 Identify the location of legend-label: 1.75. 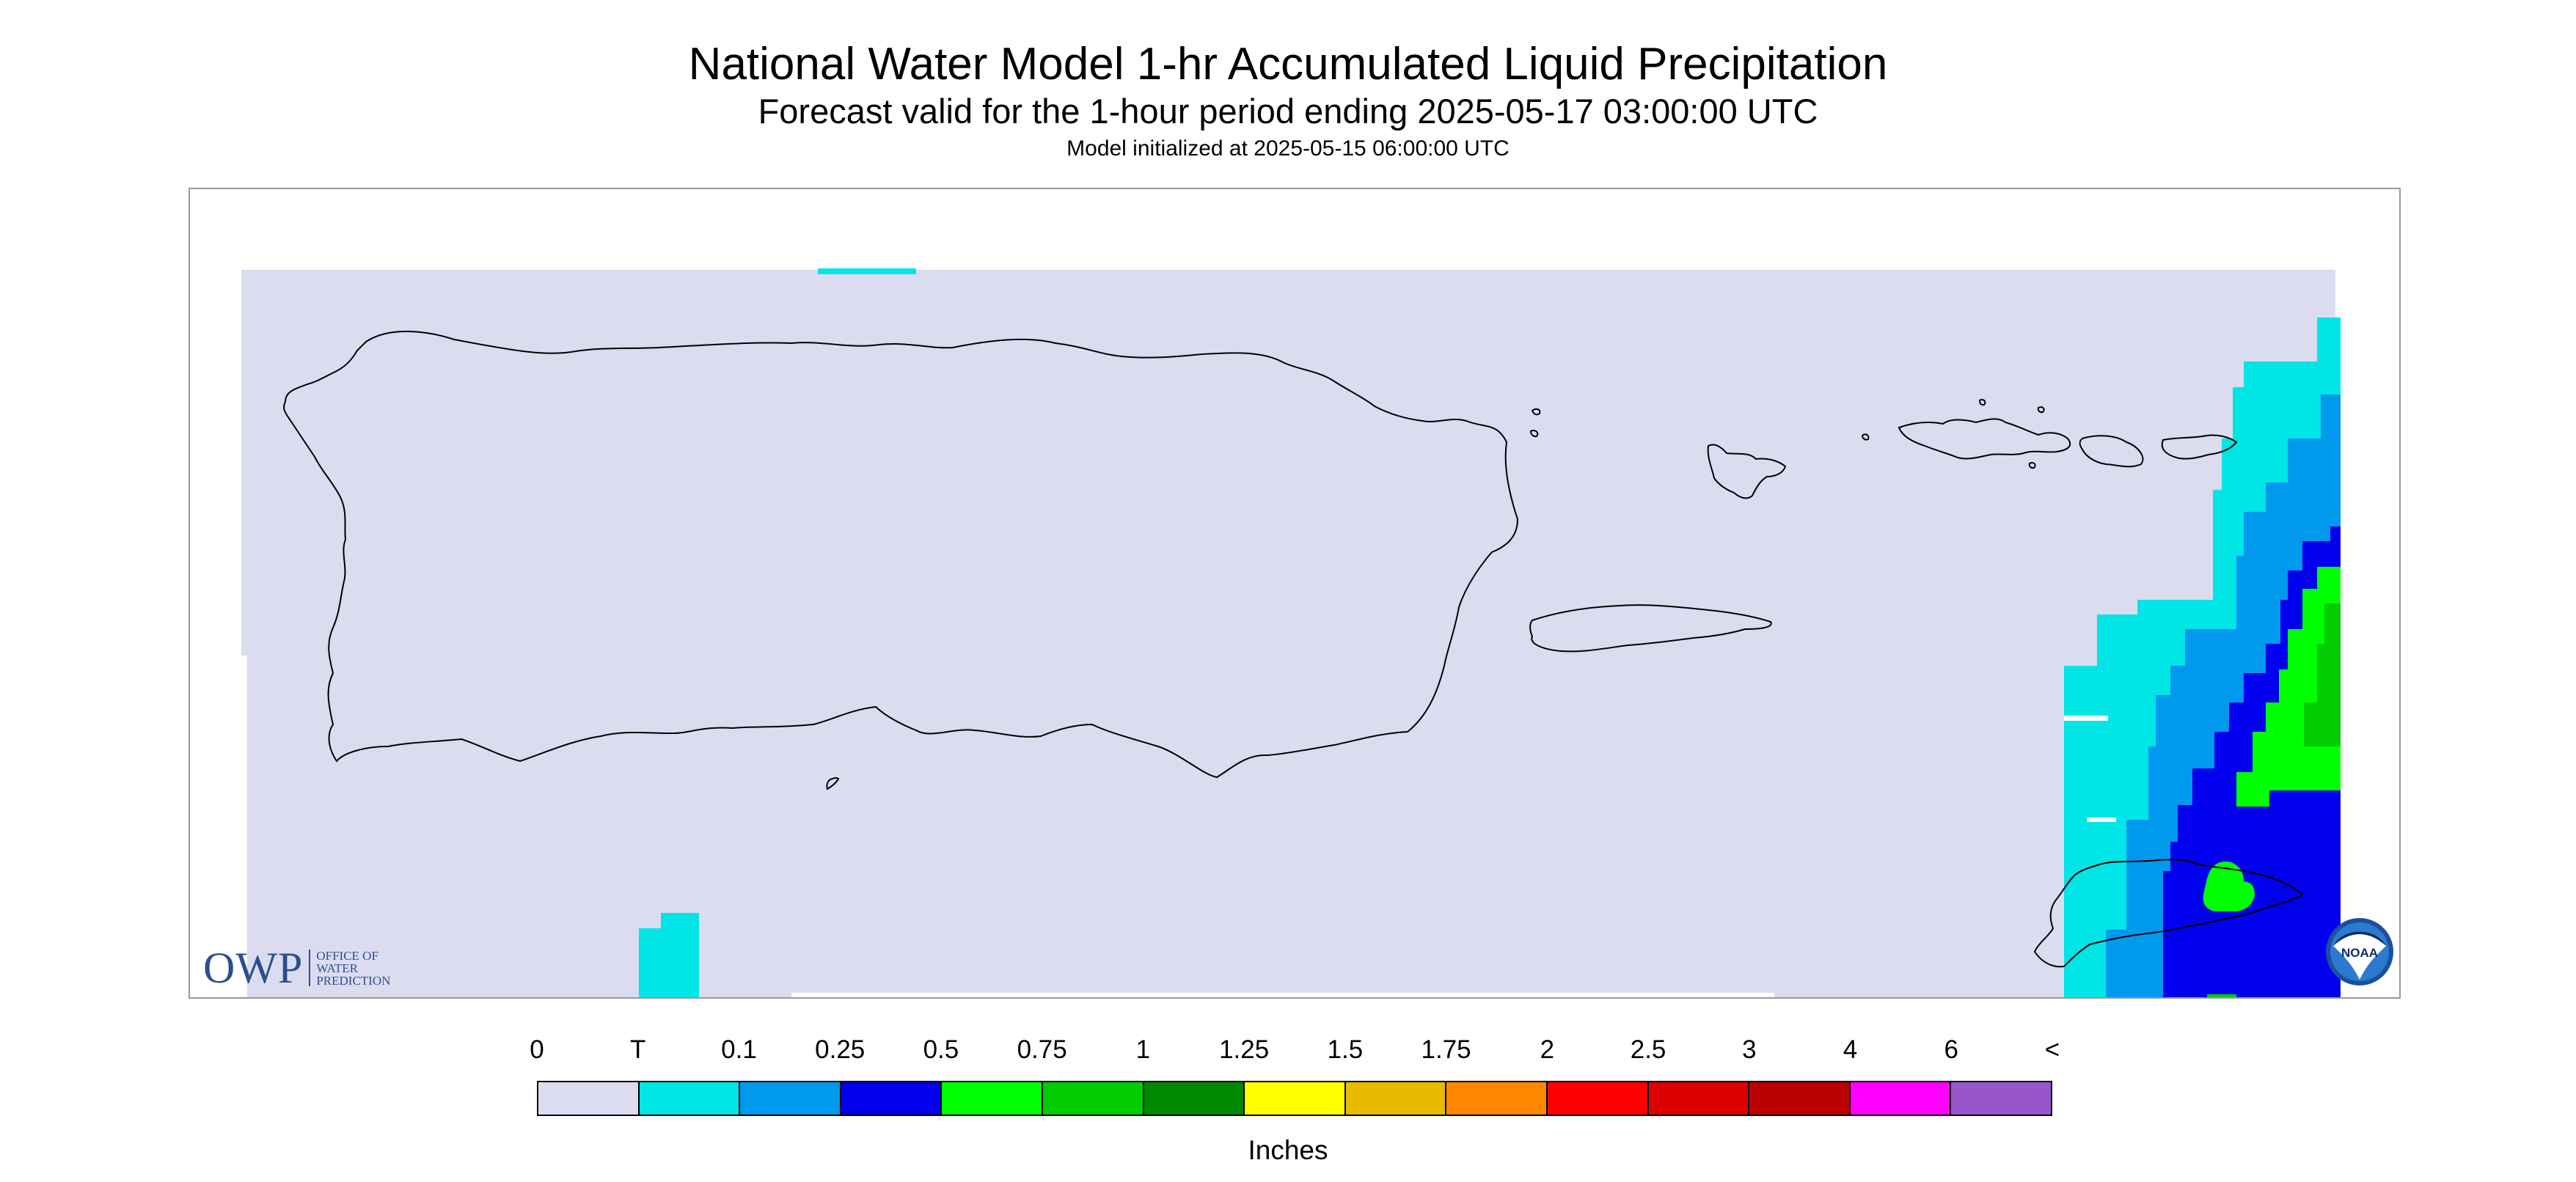
(1446, 1049).